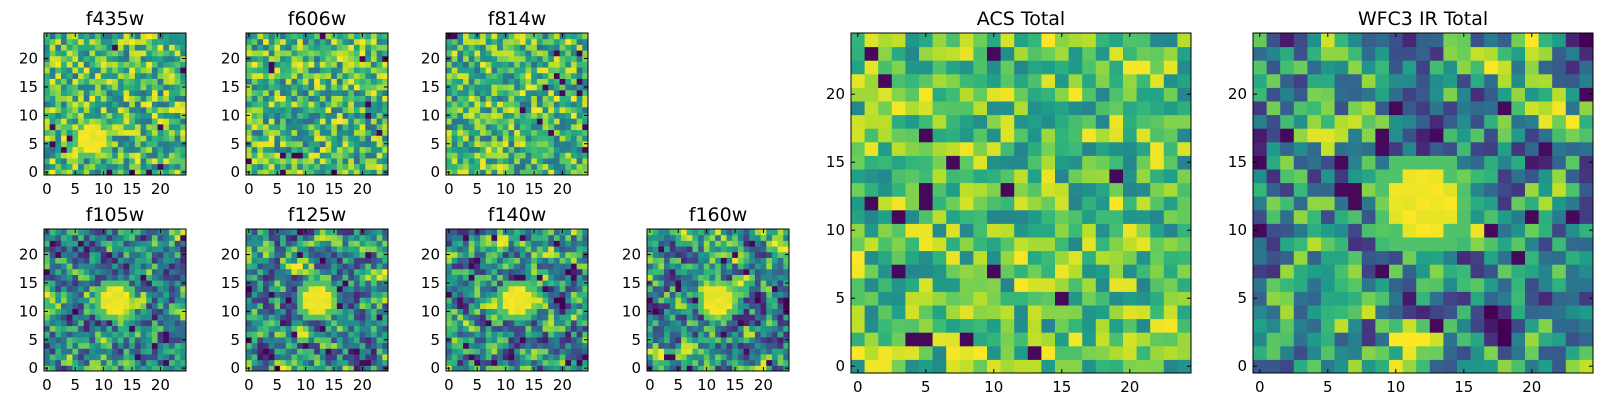 The width and height of the screenshot is (1600, 400). I want to click on y-tick-label: 0, so click(33, 172).